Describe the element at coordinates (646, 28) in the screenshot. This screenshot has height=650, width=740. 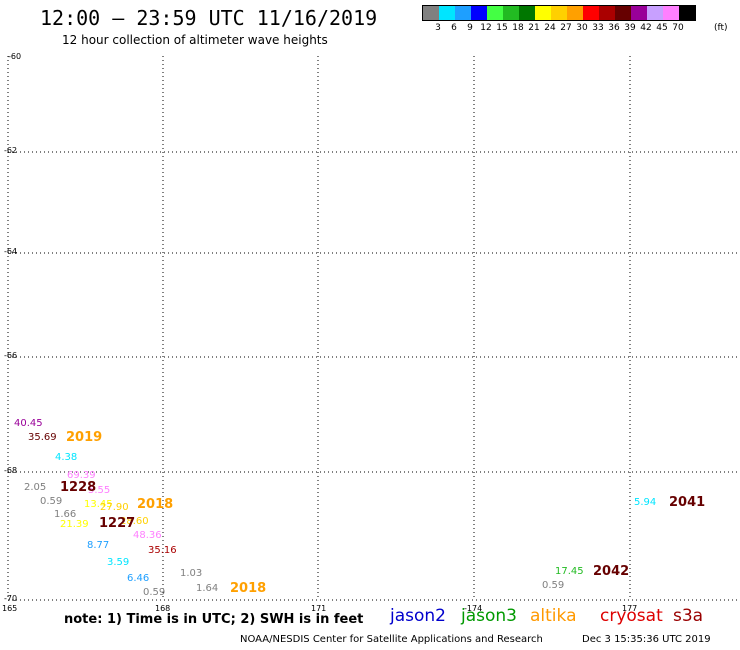
I see `legend-label: 42` at that location.